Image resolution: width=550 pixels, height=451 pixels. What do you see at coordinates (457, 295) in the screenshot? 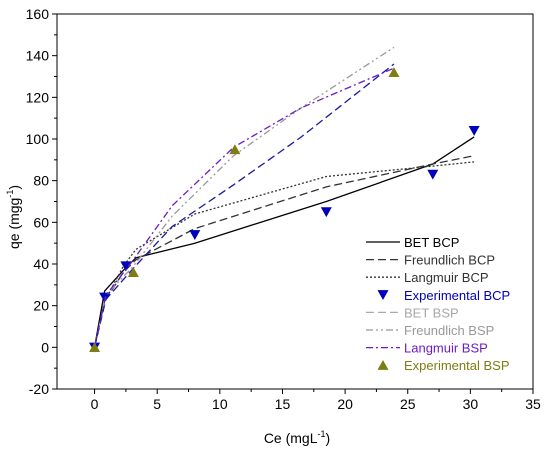
I see `legend-label: Experimental BCP` at bounding box center [457, 295].